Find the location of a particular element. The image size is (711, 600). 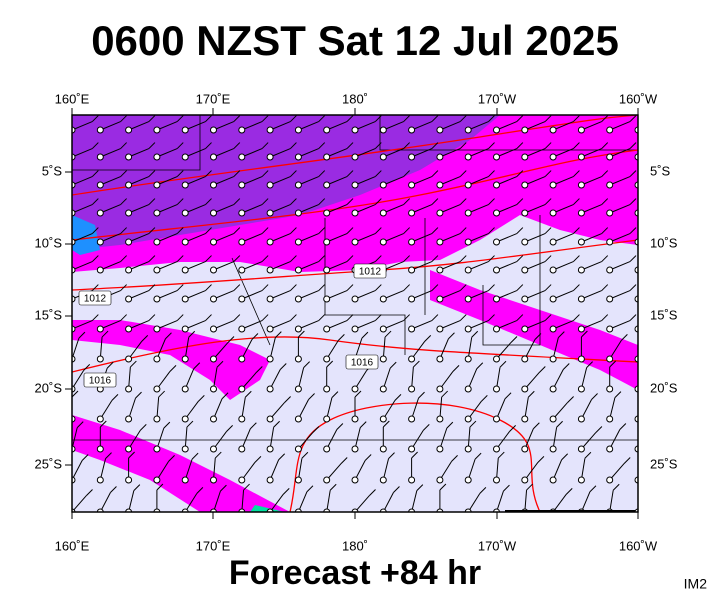

lon-label: 170˚E is located at coordinates (213, 545).